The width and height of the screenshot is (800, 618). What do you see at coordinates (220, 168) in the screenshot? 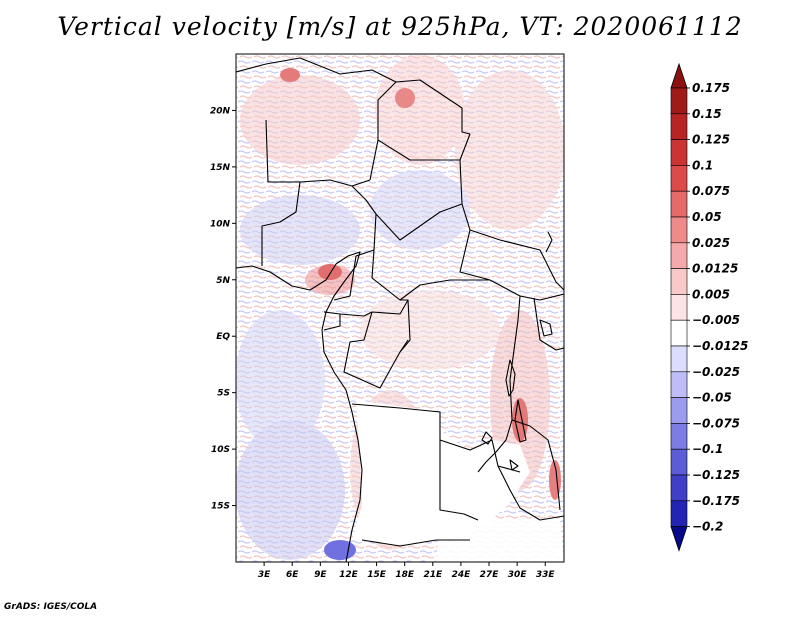
I see `lat-tick-label: 15N` at bounding box center [220, 168].